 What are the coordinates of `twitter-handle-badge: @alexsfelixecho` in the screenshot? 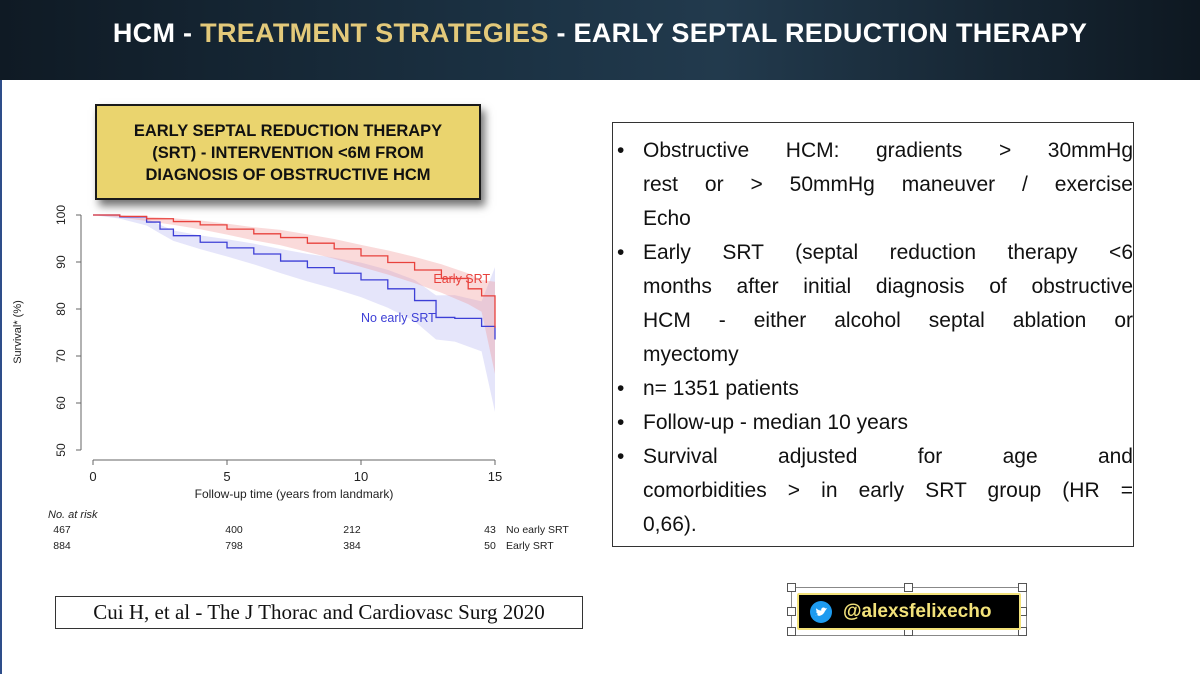 It's located at (909, 611).